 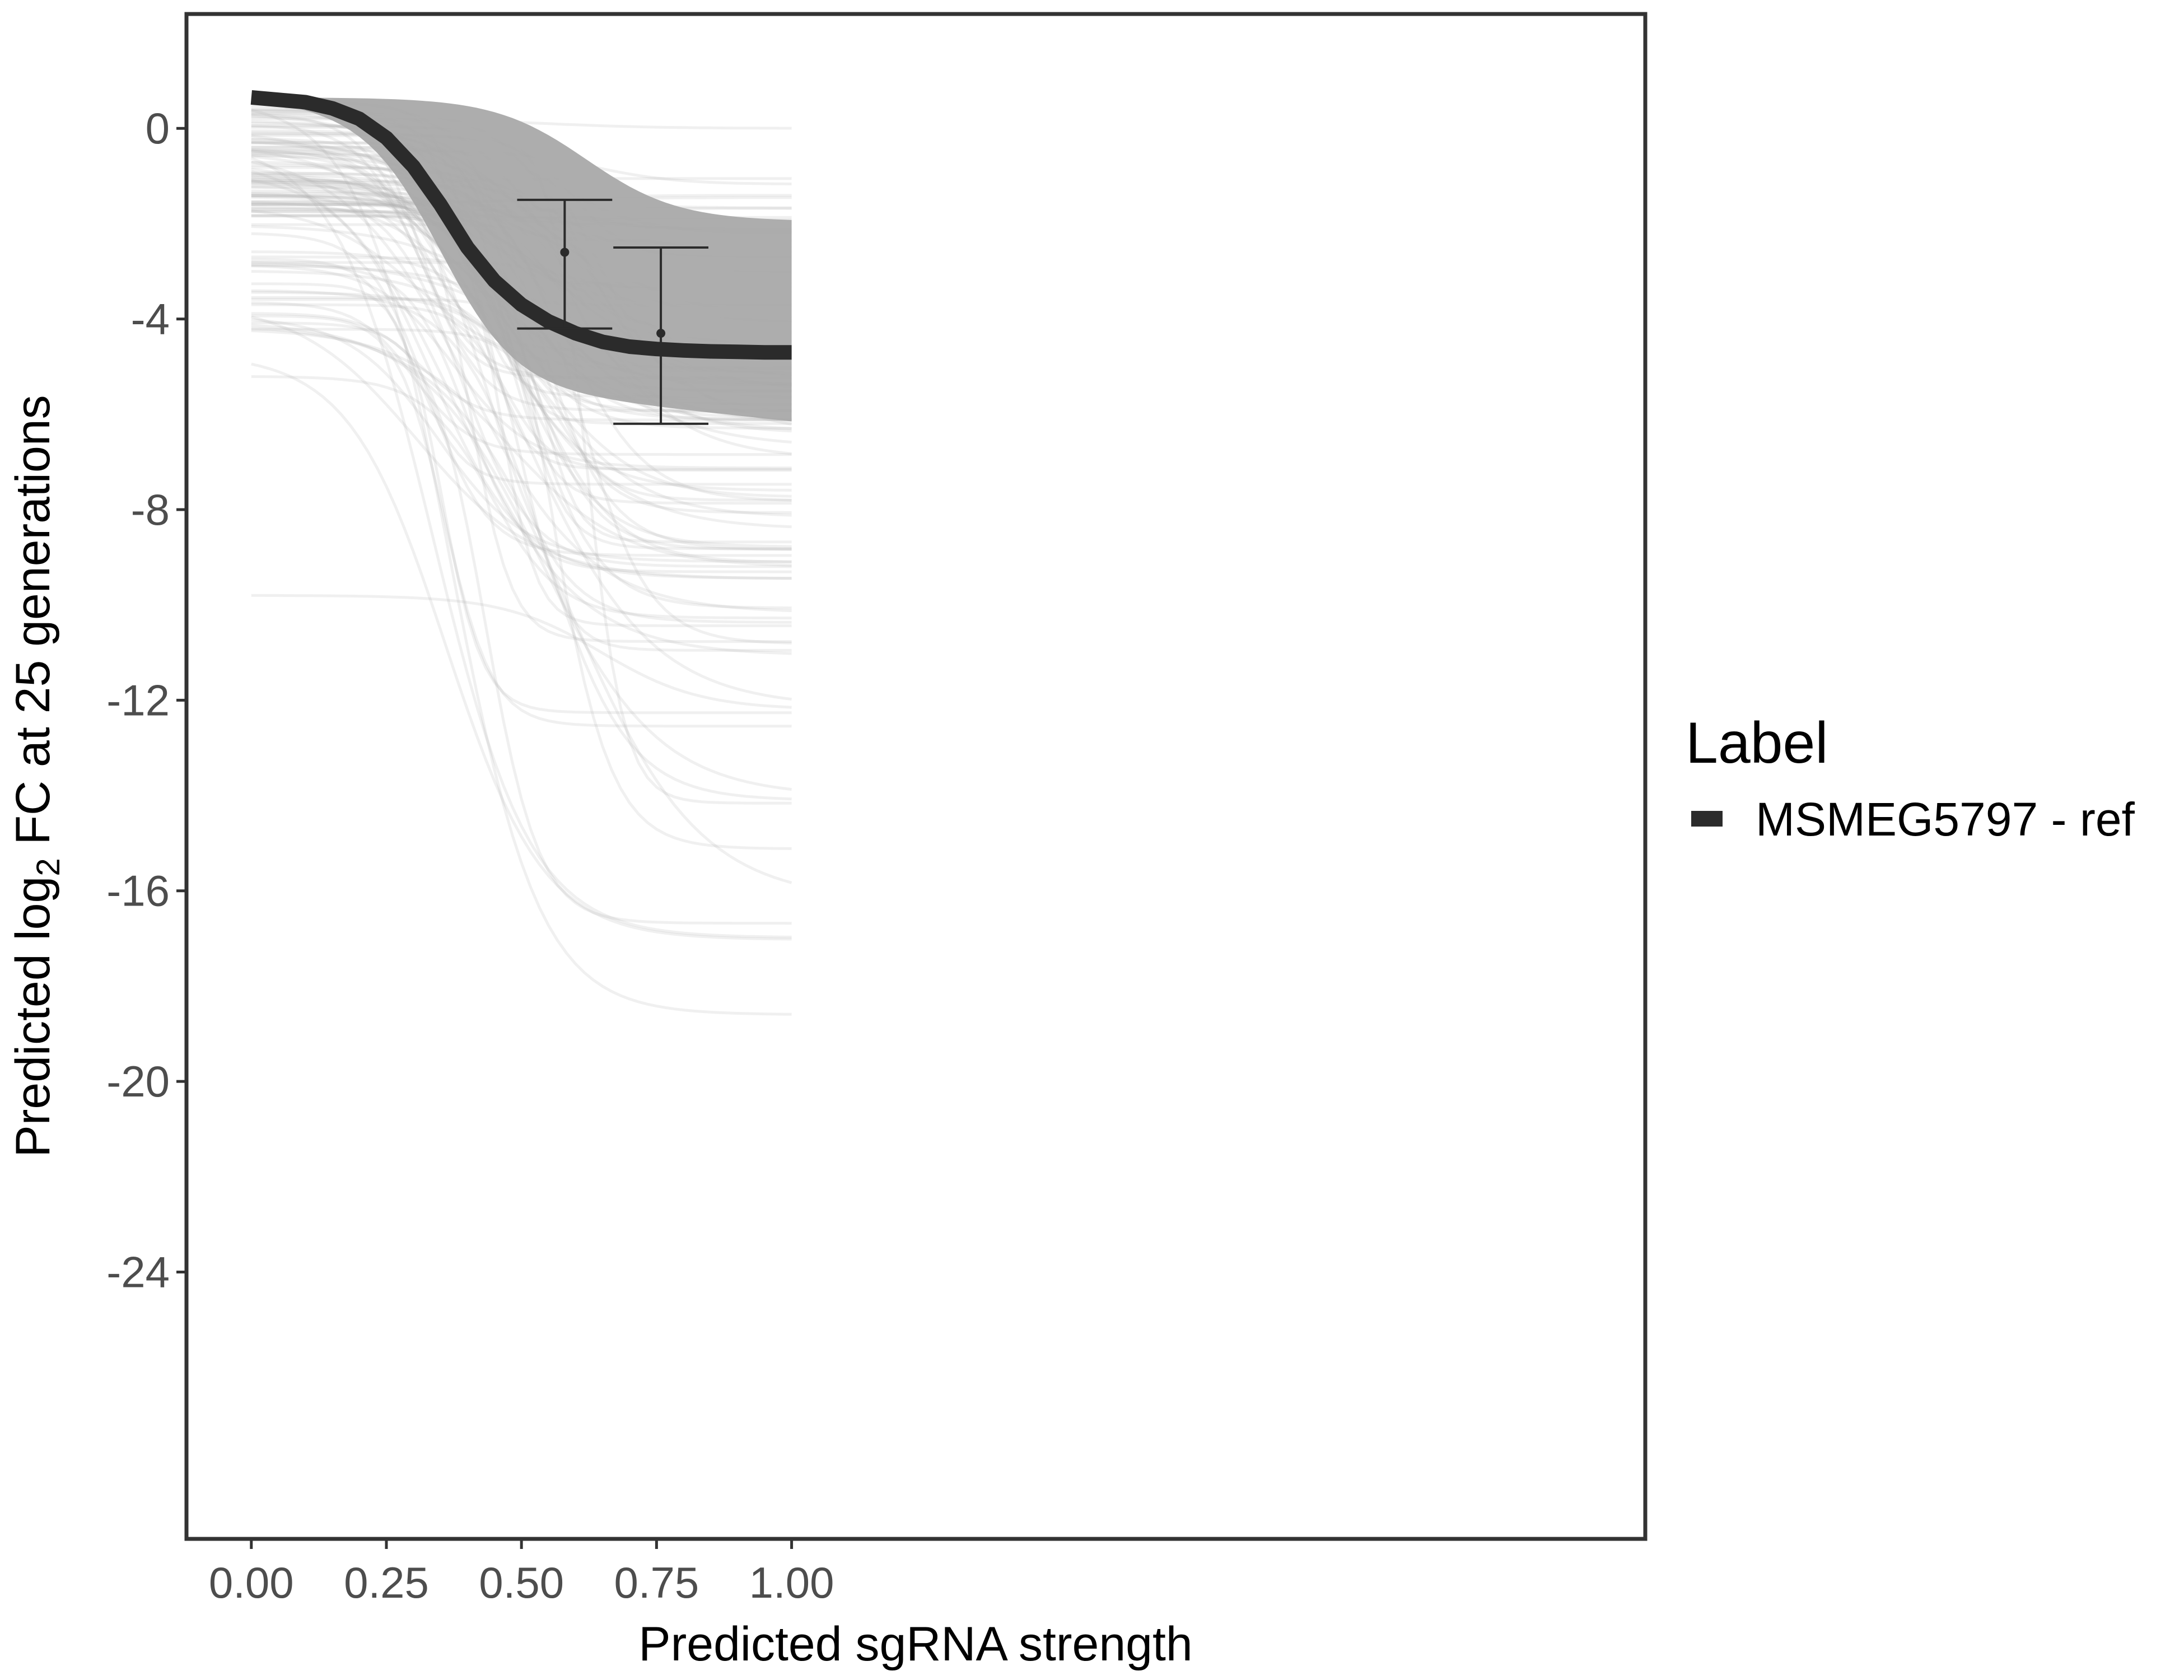 I want to click on legend-key-swatch, so click(x=1707, y=819).